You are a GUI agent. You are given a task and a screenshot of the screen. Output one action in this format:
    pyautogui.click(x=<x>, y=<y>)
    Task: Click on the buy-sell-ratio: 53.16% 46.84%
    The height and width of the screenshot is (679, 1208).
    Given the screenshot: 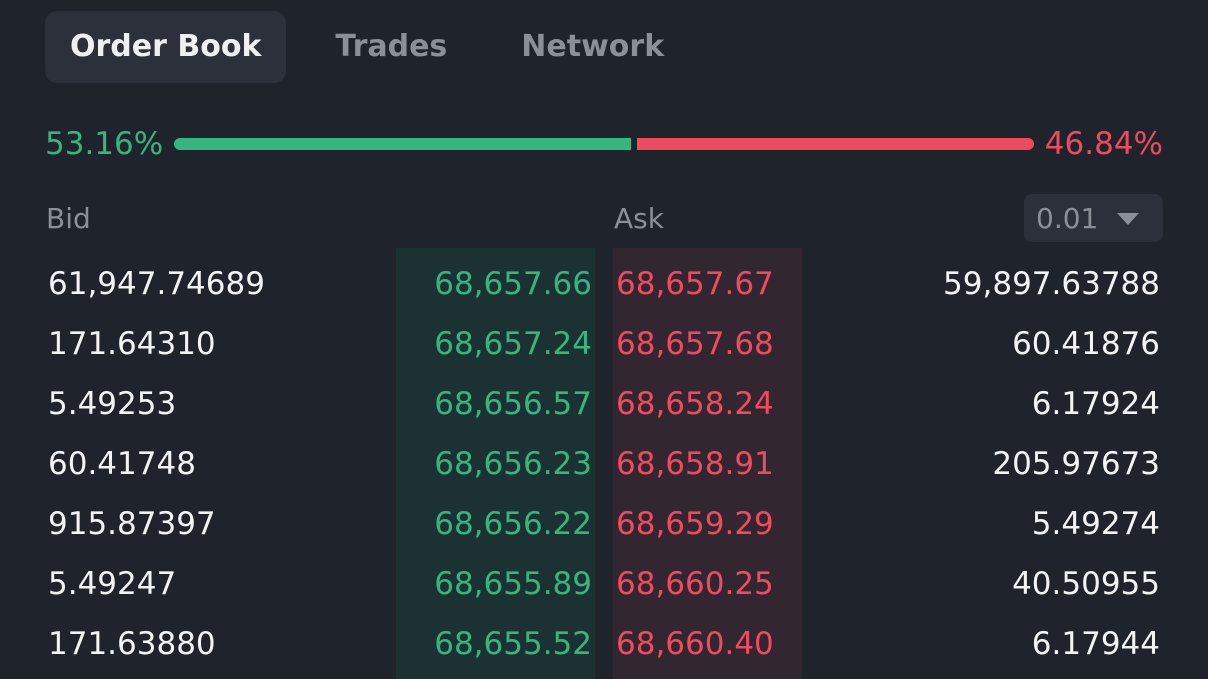 What is the action you would take?
    pyautogui.click(x=604, y=144)
    